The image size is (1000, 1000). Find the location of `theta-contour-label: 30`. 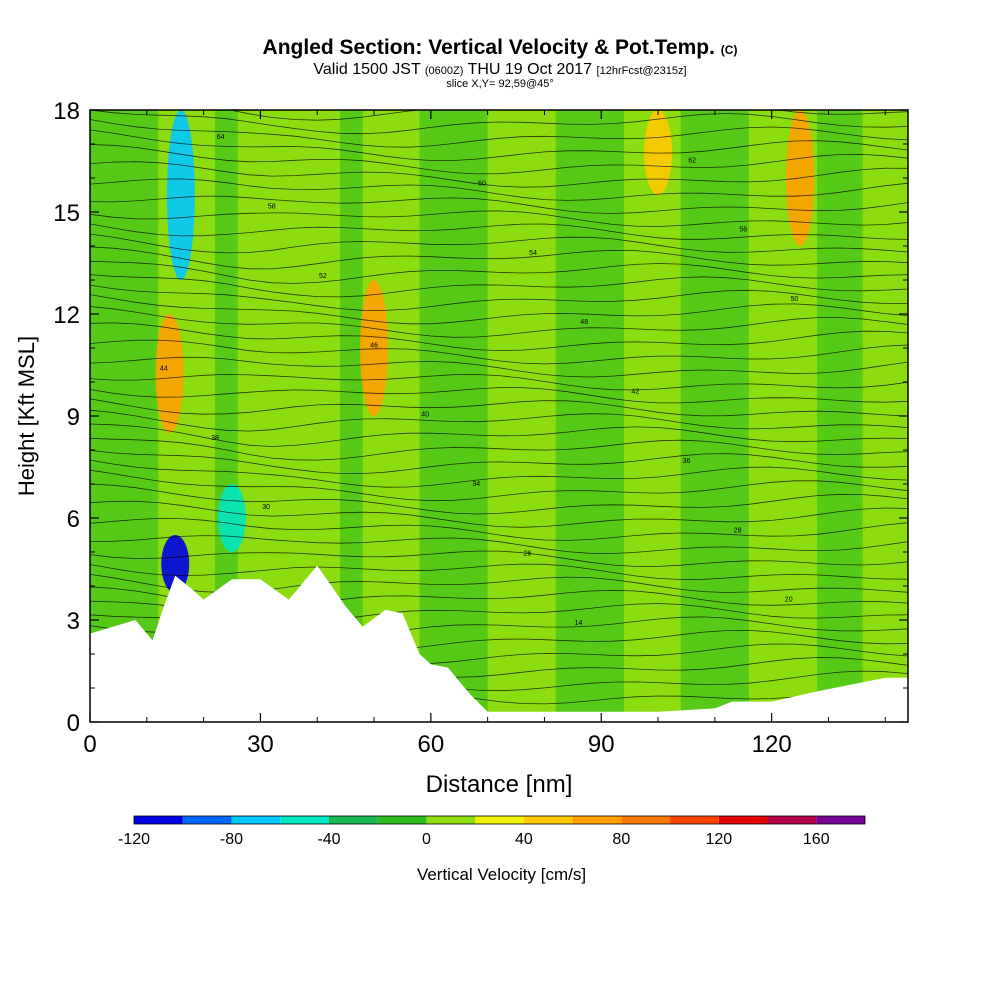

theta-contour-label: 30 is located at coordinates (266, 507).